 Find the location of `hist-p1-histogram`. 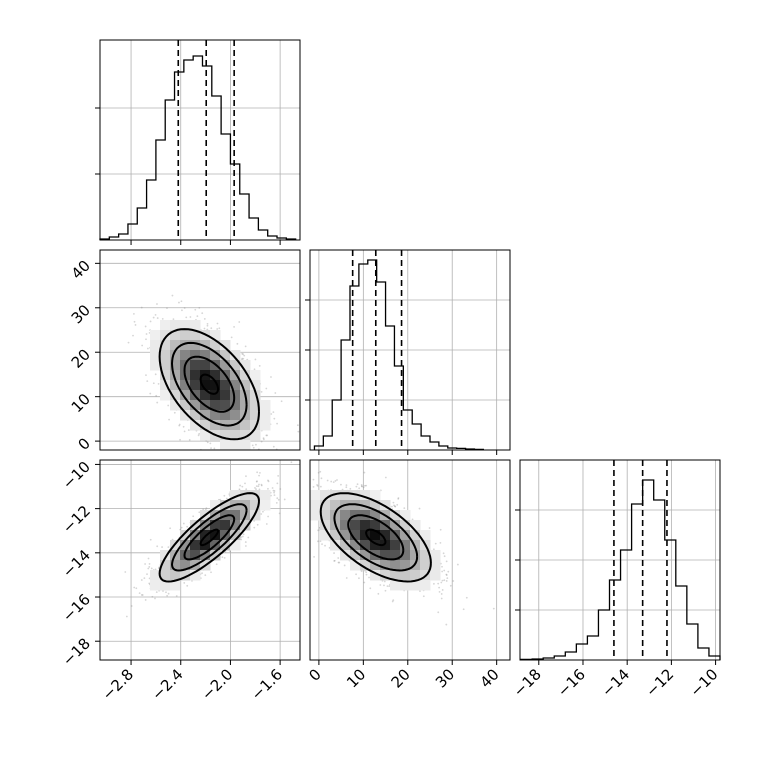

hist-p1-histogram is located at coordinates (198, 147).